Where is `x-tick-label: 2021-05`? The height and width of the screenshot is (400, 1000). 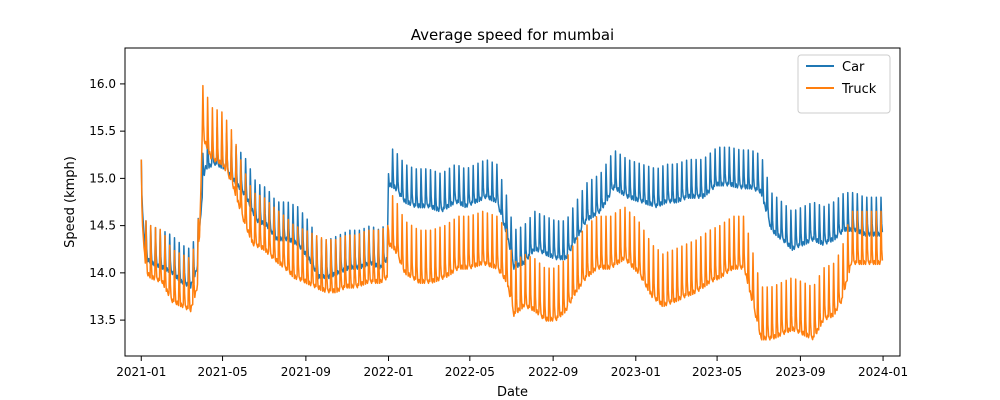 x-tick-label: 2021-05 is located at coordinates (222, 372).